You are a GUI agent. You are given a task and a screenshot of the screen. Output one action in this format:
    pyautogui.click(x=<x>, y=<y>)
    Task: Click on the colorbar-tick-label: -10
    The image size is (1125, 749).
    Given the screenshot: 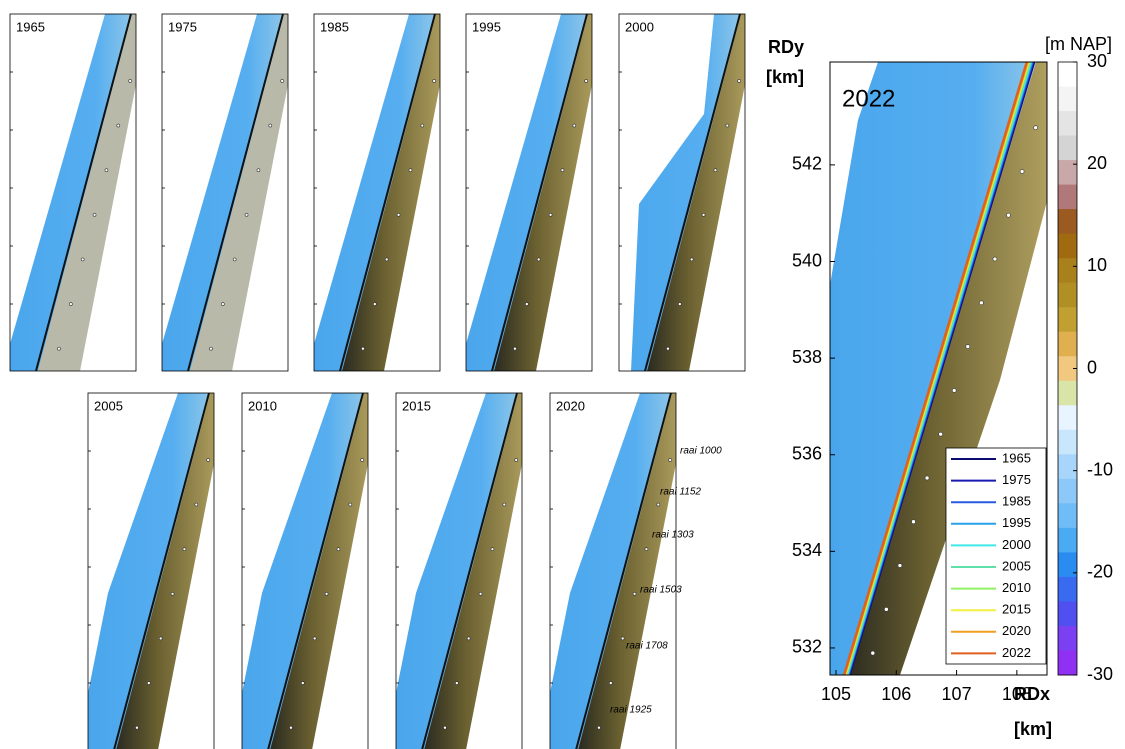 What is the action you would take?
    pyautogui.click(x=1100, y=469)
    